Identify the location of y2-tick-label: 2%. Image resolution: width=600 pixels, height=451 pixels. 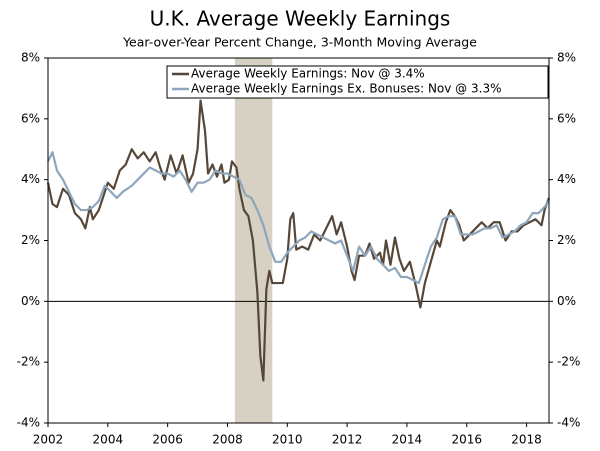
(566, 240).